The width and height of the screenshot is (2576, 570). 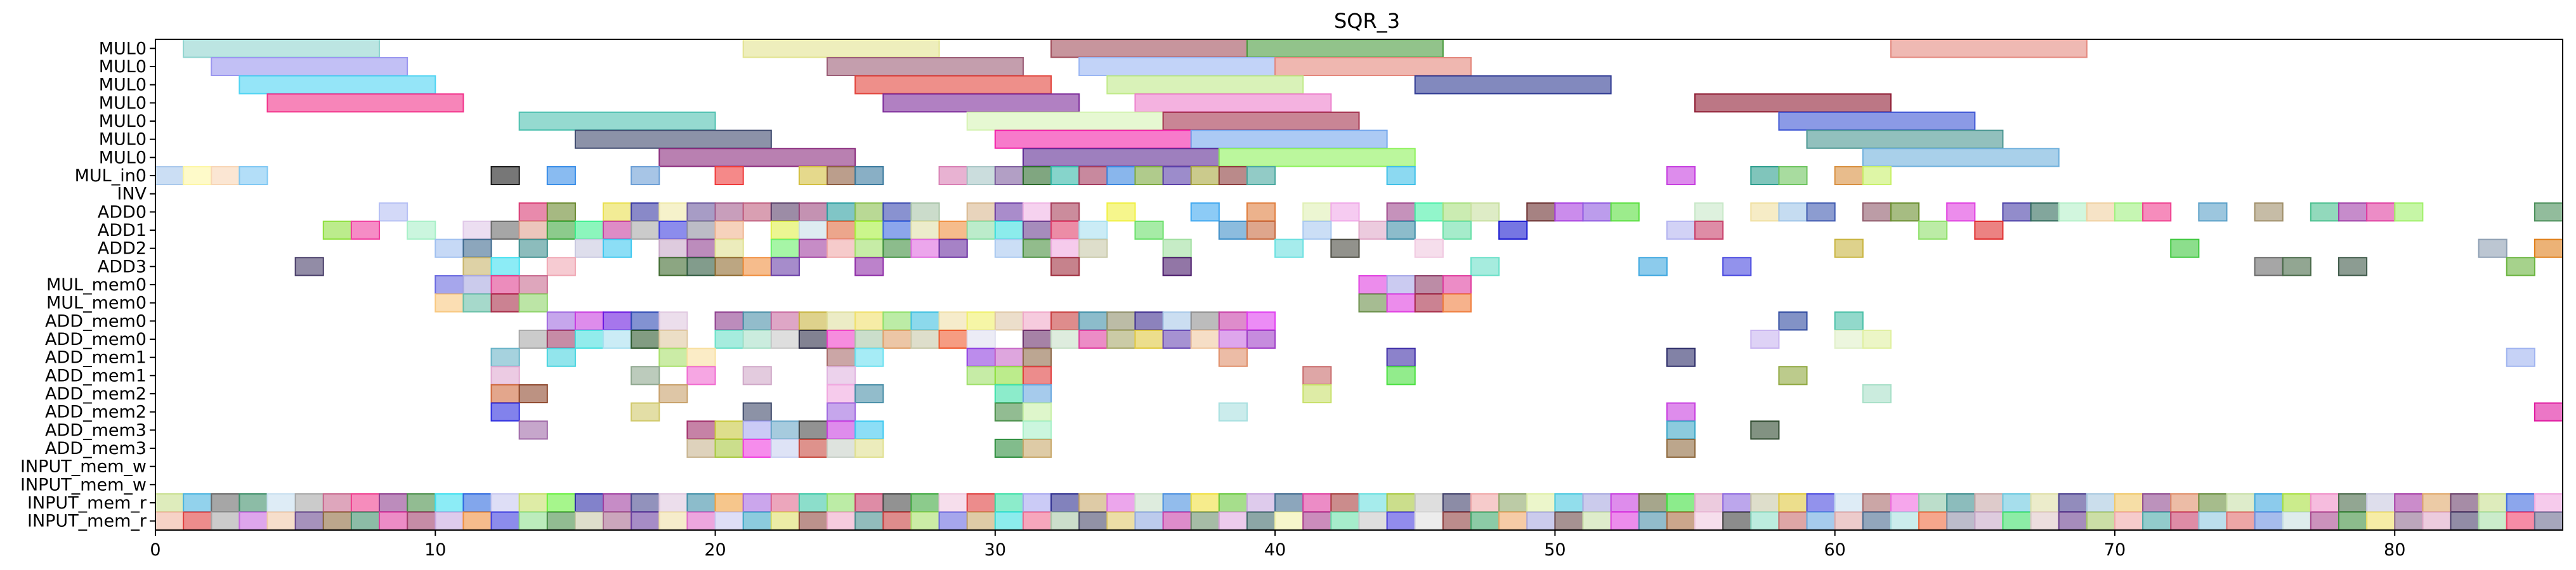 What do you see at coordinates (96, 340) in the screenshot?
I see `y-tick-label: ADD_mem0` at bounding box center [96, 340].